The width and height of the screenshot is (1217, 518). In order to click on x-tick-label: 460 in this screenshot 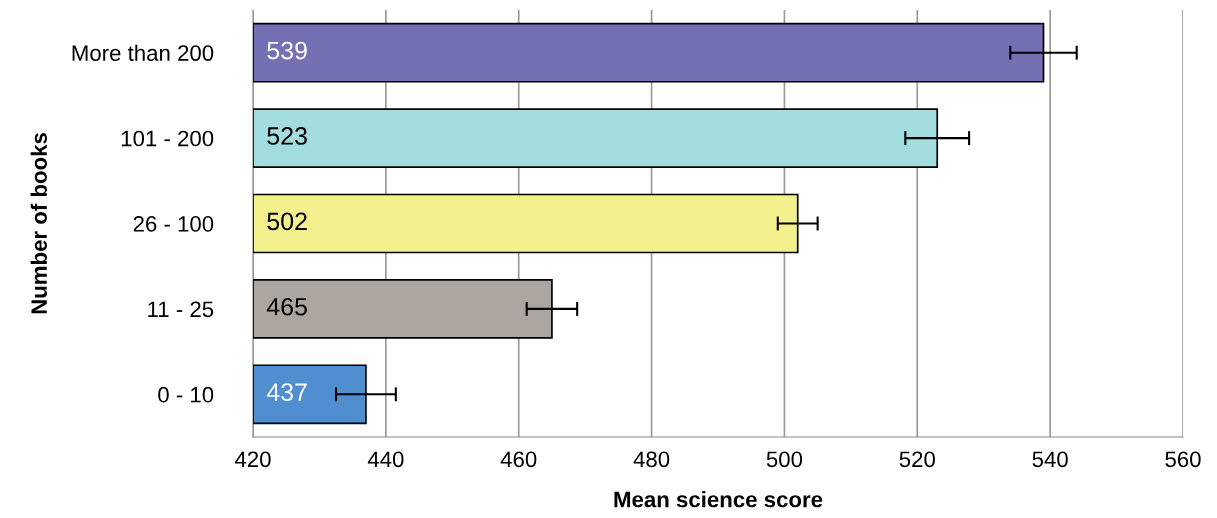, I will do `click(518, 459)`.